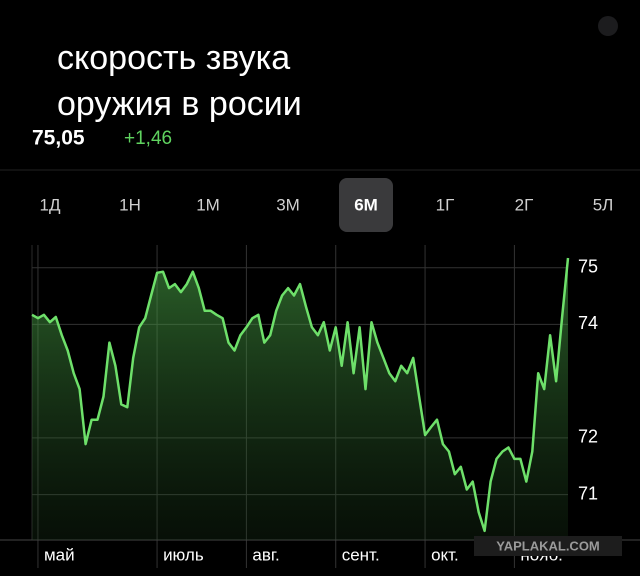 The width and height of the screenshot is (640, 576). Describe the element at coordinates (588, 323) in the screenshot. I see `y-tick-label: 74` at that location.